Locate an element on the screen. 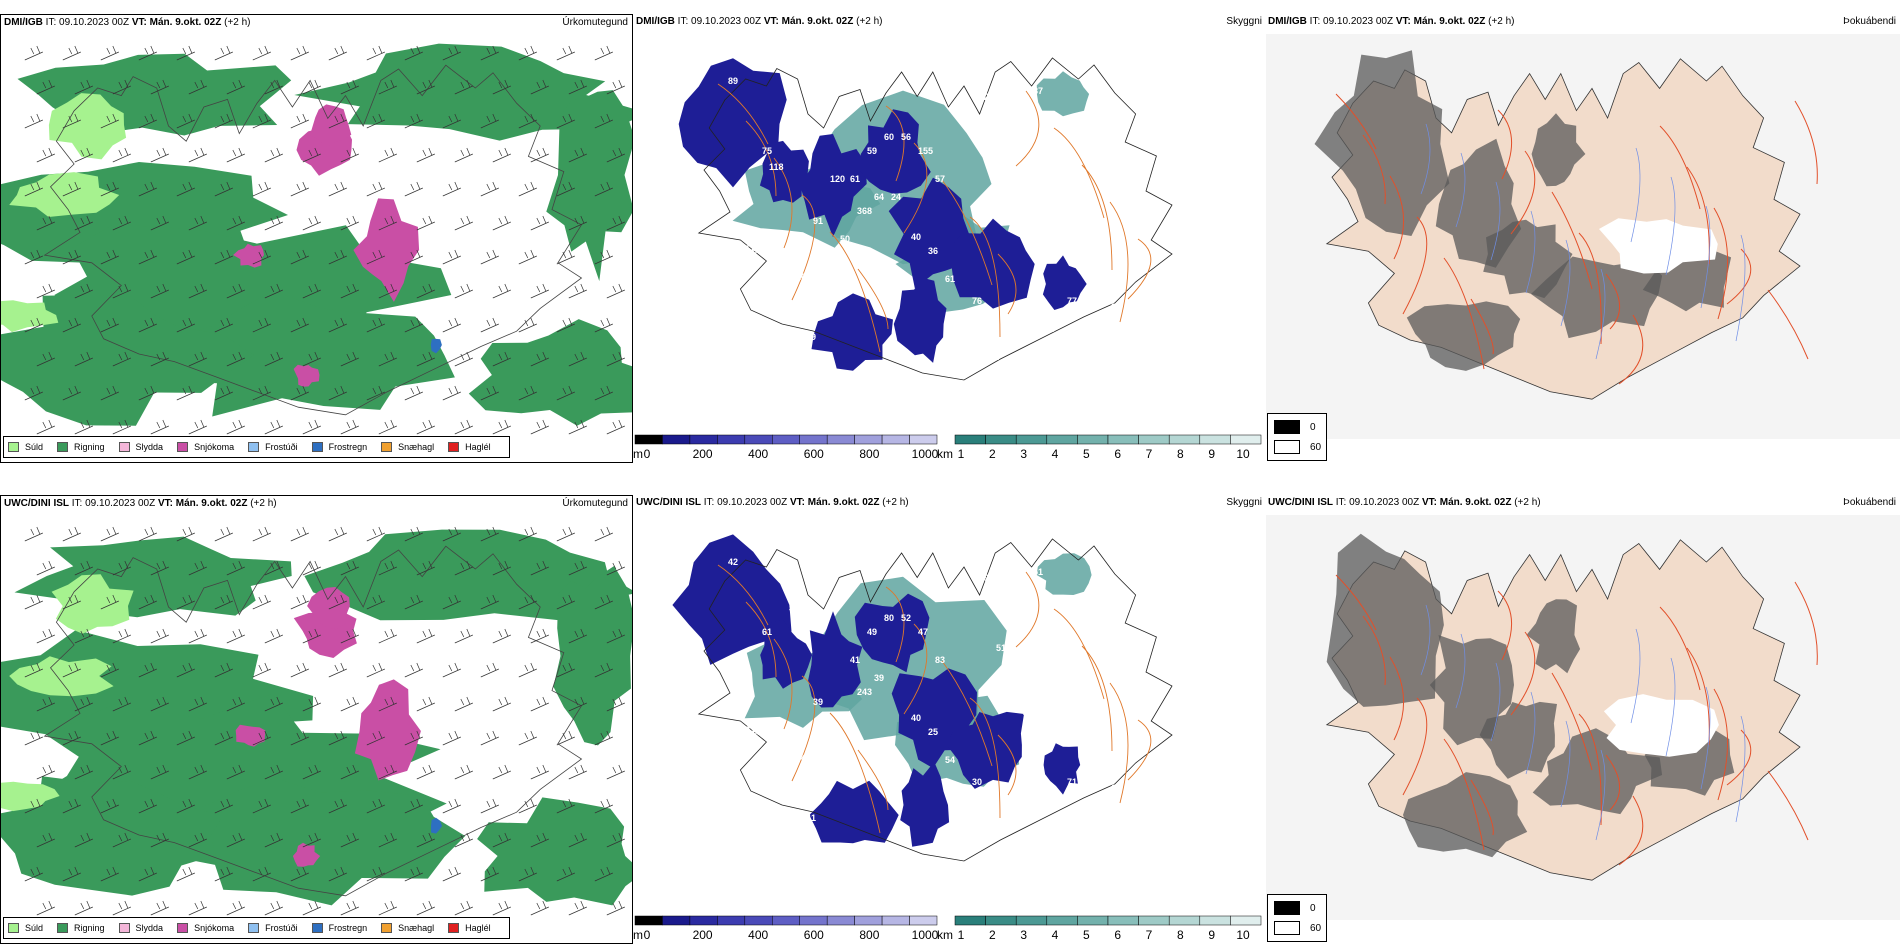  colorbar-tick: 7 is located at coordinates (1149, 935).